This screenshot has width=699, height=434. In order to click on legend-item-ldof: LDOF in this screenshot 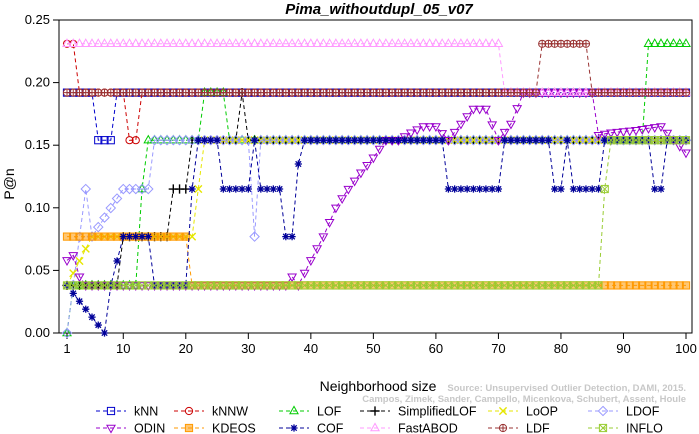, I will do `click(624, 412)`.